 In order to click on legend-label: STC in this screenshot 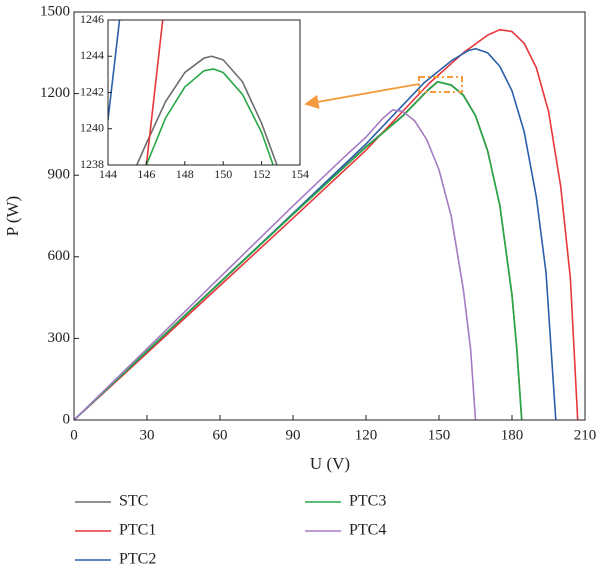, I will do `click(133, 501)`.